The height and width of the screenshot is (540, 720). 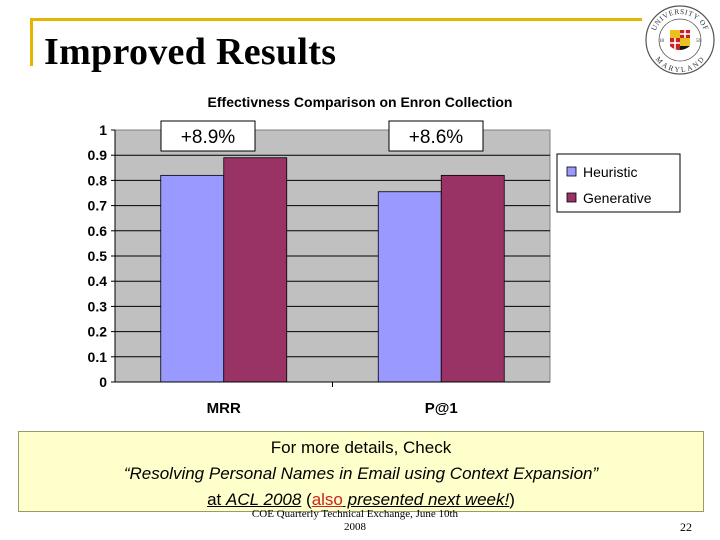 I want to click on maryland-flag-shield, so click(x=680, y=40).